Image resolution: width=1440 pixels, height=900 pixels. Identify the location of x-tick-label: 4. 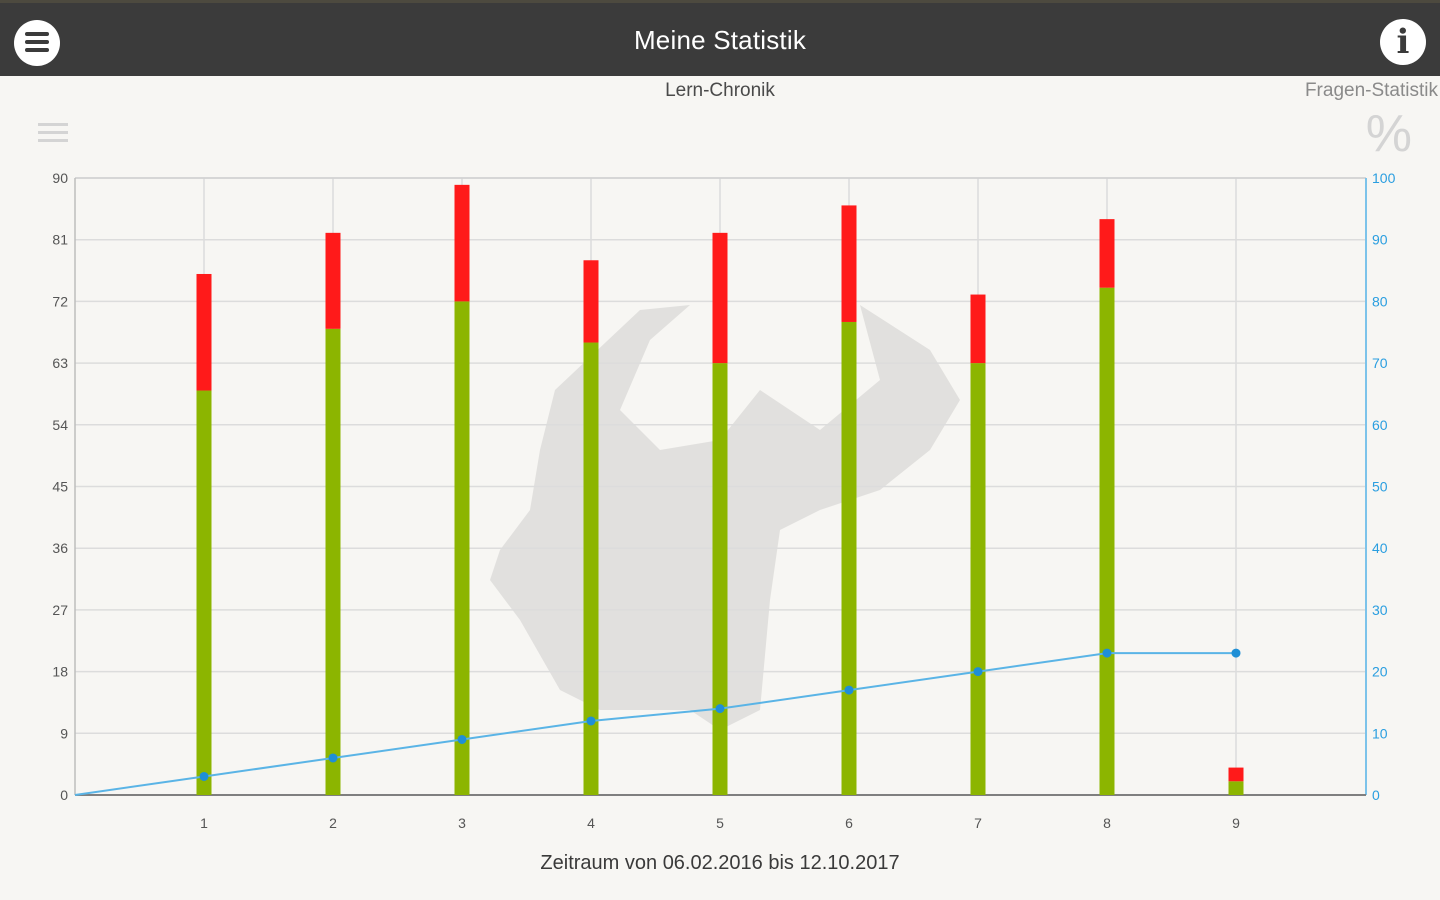
(591, 823).